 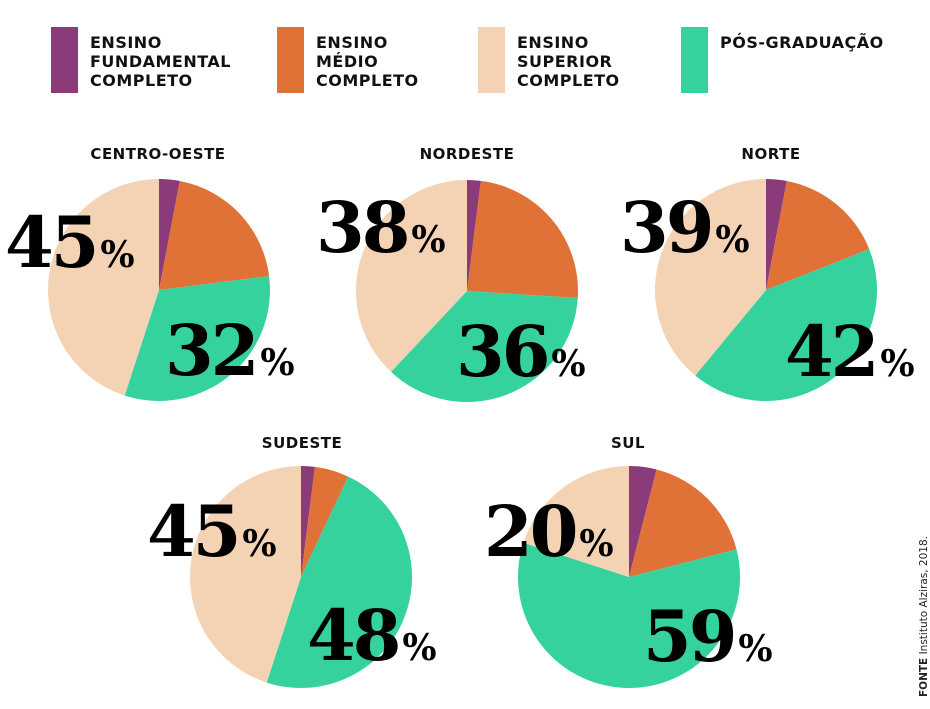 What do you see at coordinates (372, 635) in the screenshot?
I see `pct-label-sudeste-pos: 48%` at bounding box center [372, 635].